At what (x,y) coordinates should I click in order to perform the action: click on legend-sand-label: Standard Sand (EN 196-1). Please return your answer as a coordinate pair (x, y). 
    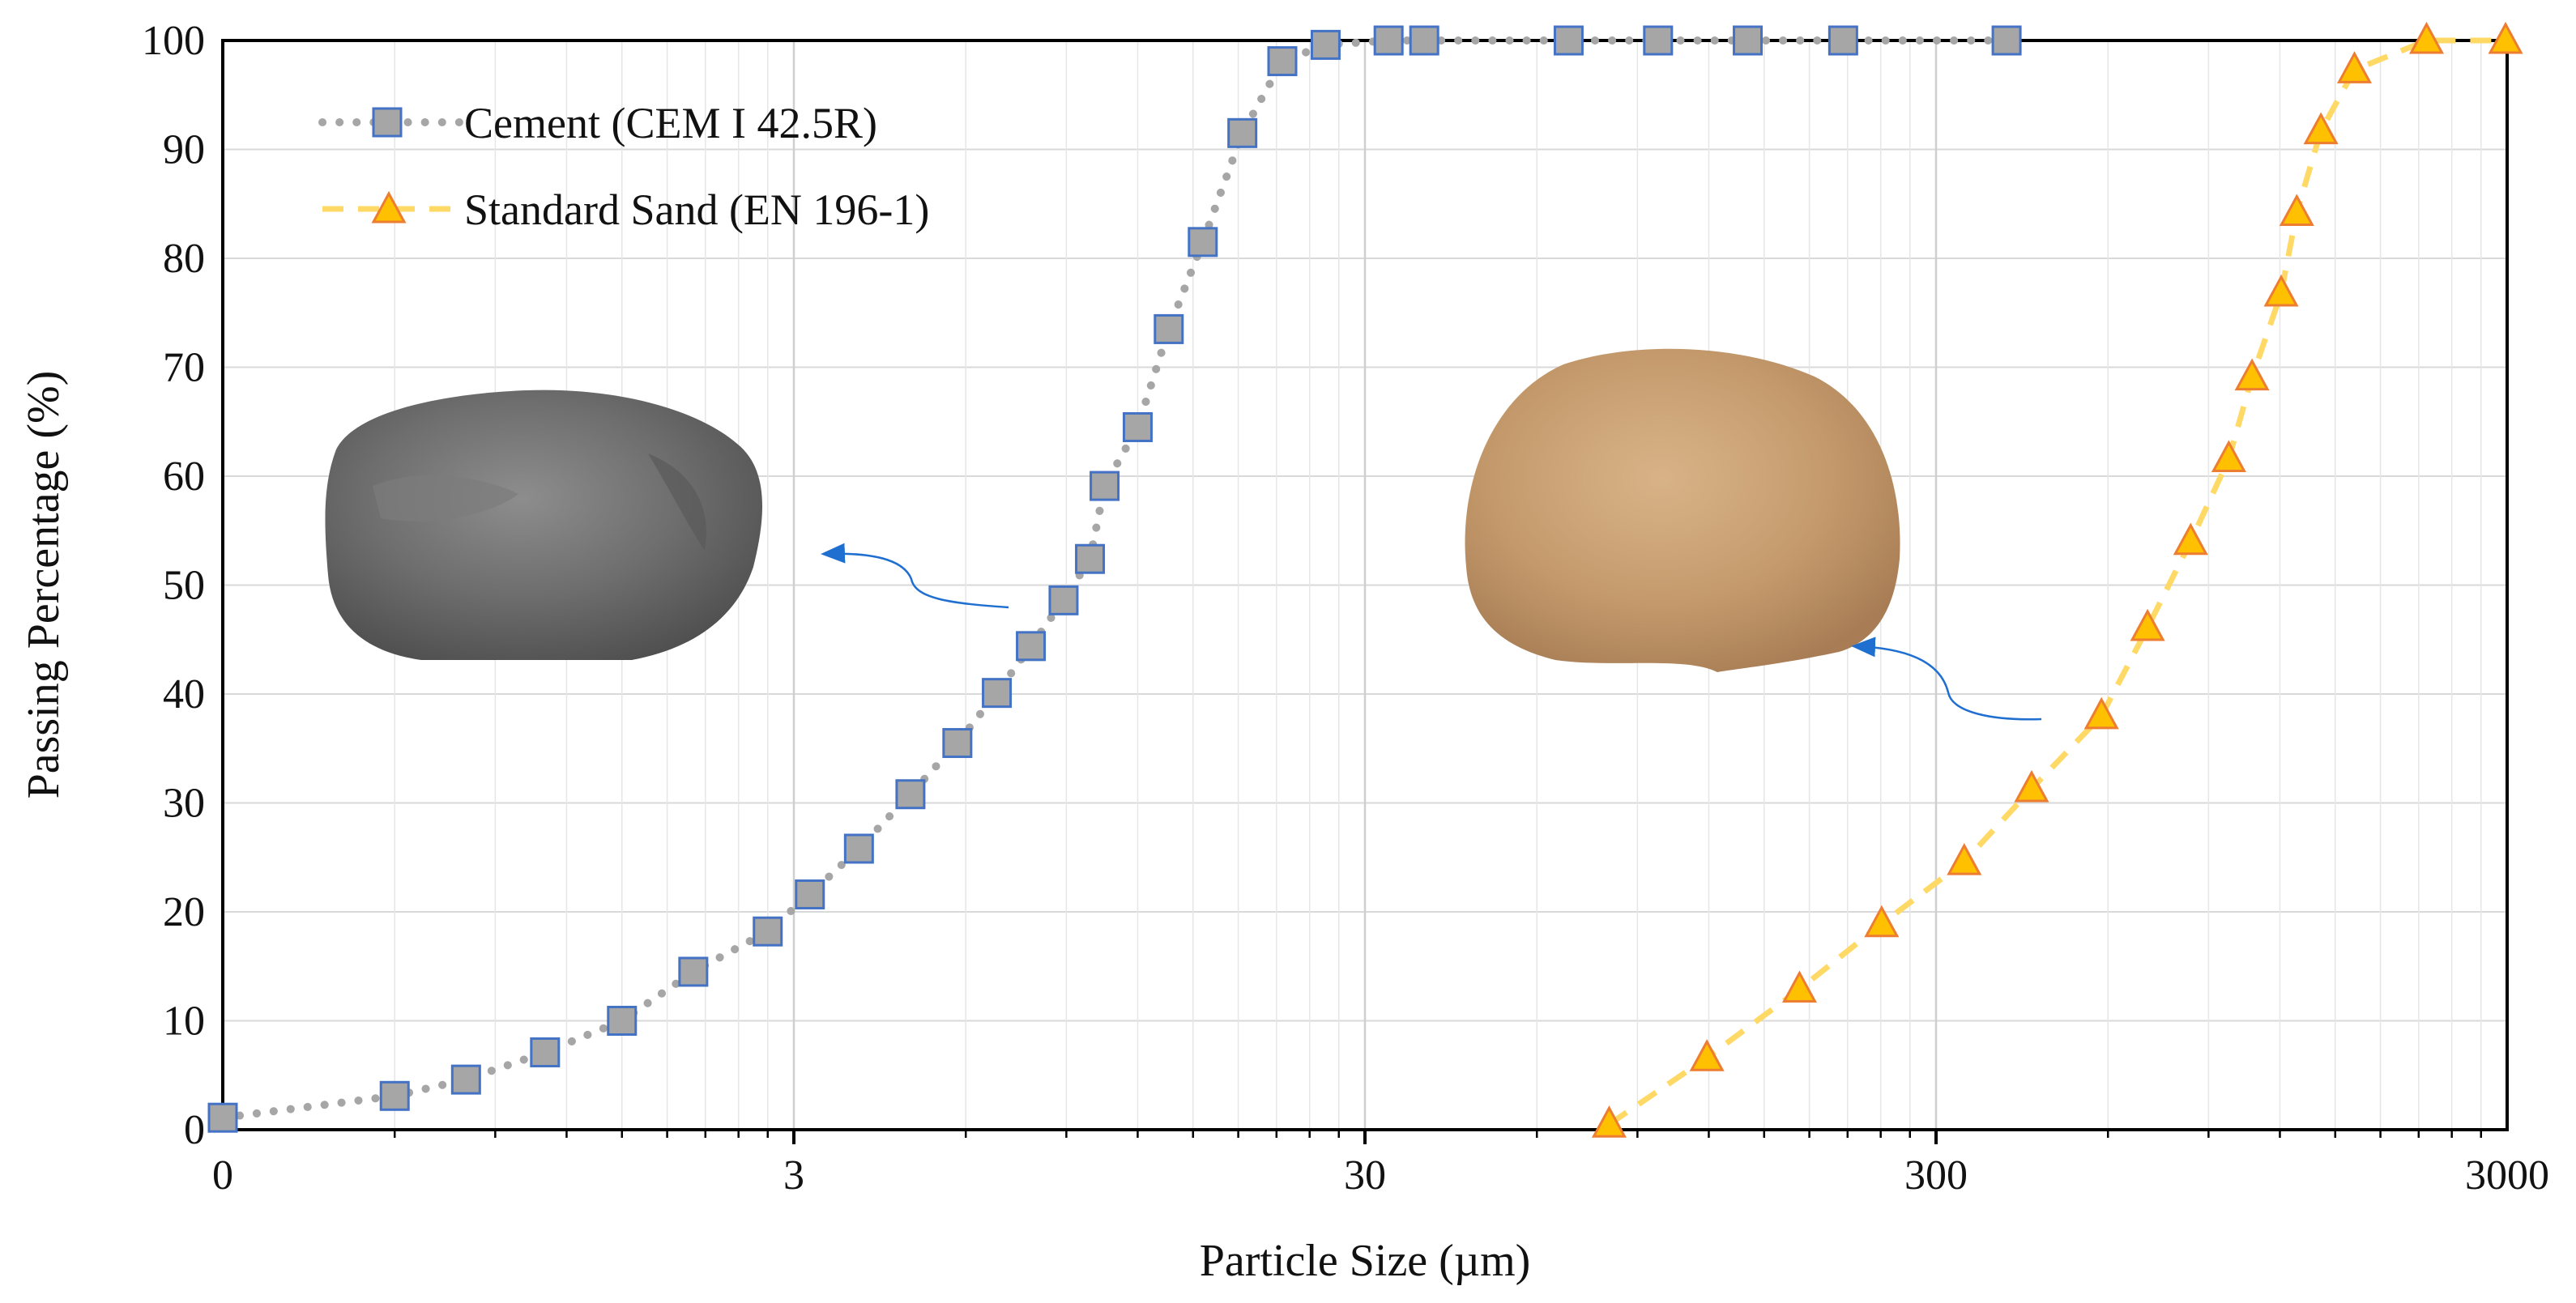
    Looking at the image, I should click on (696, 209).